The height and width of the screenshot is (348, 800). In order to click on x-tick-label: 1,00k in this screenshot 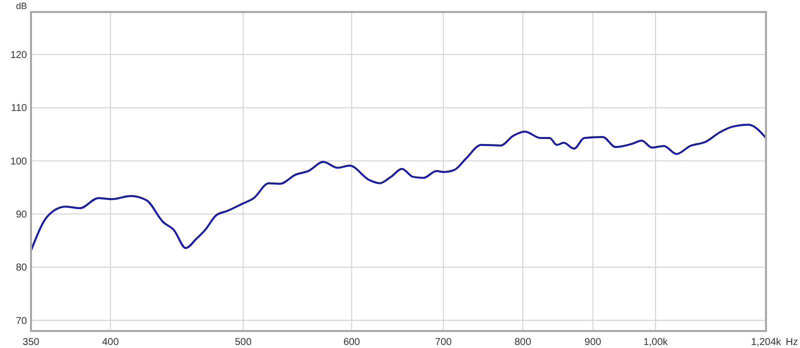, I will do `click(656, 342)`.